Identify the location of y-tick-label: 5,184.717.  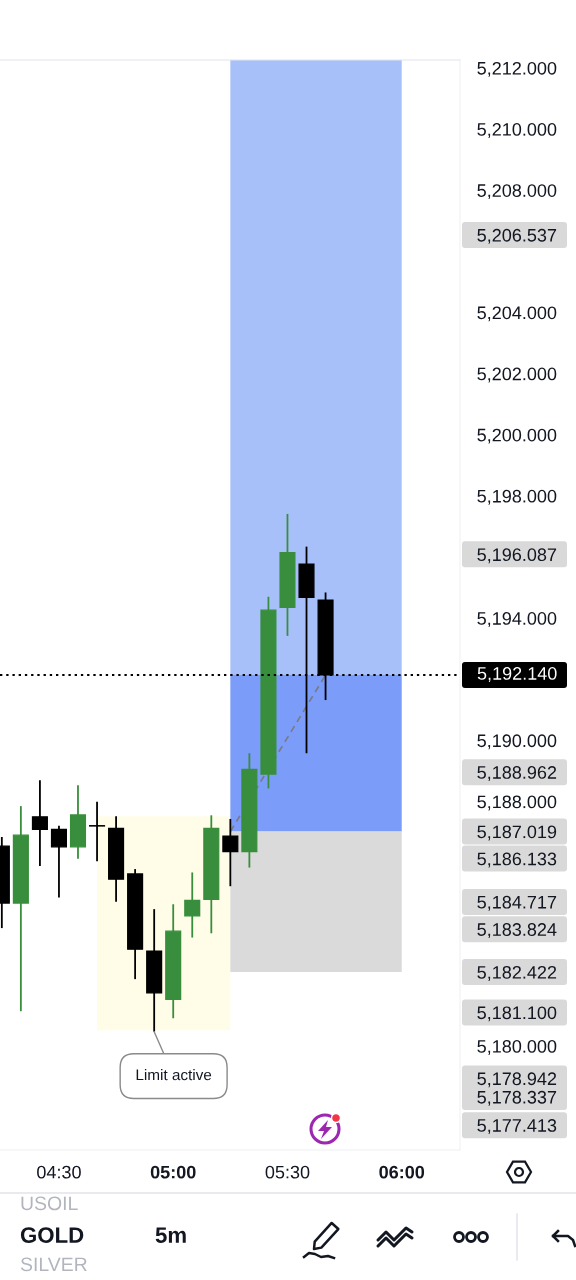
(517, 903).